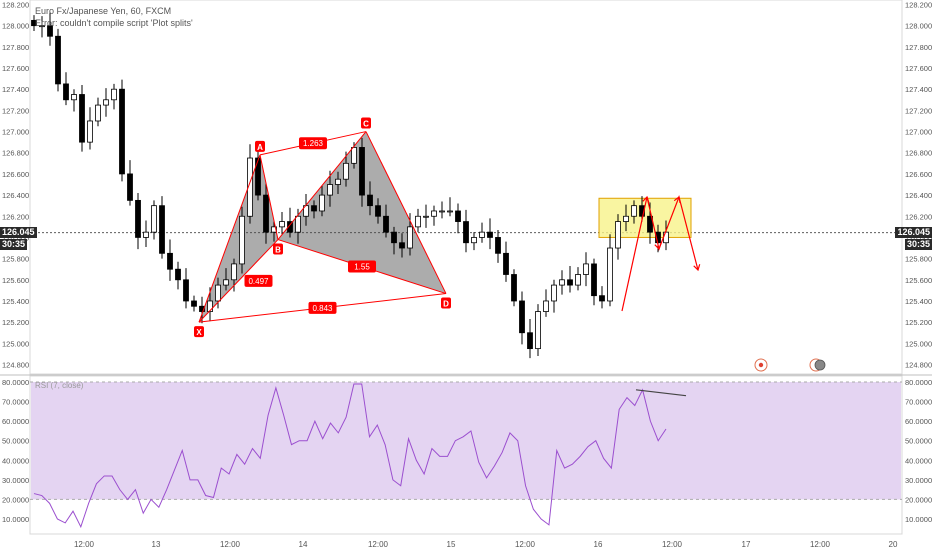 The image size is (932, 555). What do you see at coordinates (918, 460) in the screenshot?
I see `rsi-y-tick-right-4: 40.0000` at bounding box center [918, 460].